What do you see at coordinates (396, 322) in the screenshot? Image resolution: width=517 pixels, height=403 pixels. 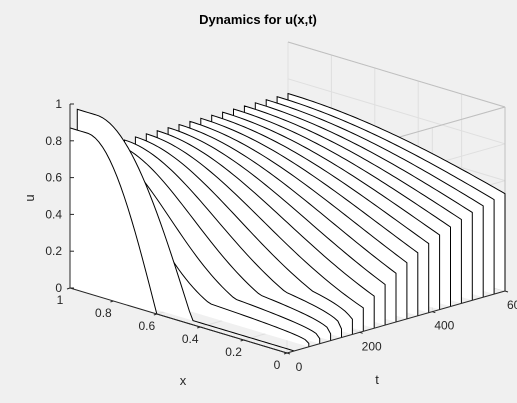 I see `t-axis-line` at bounding box center [396, 322].